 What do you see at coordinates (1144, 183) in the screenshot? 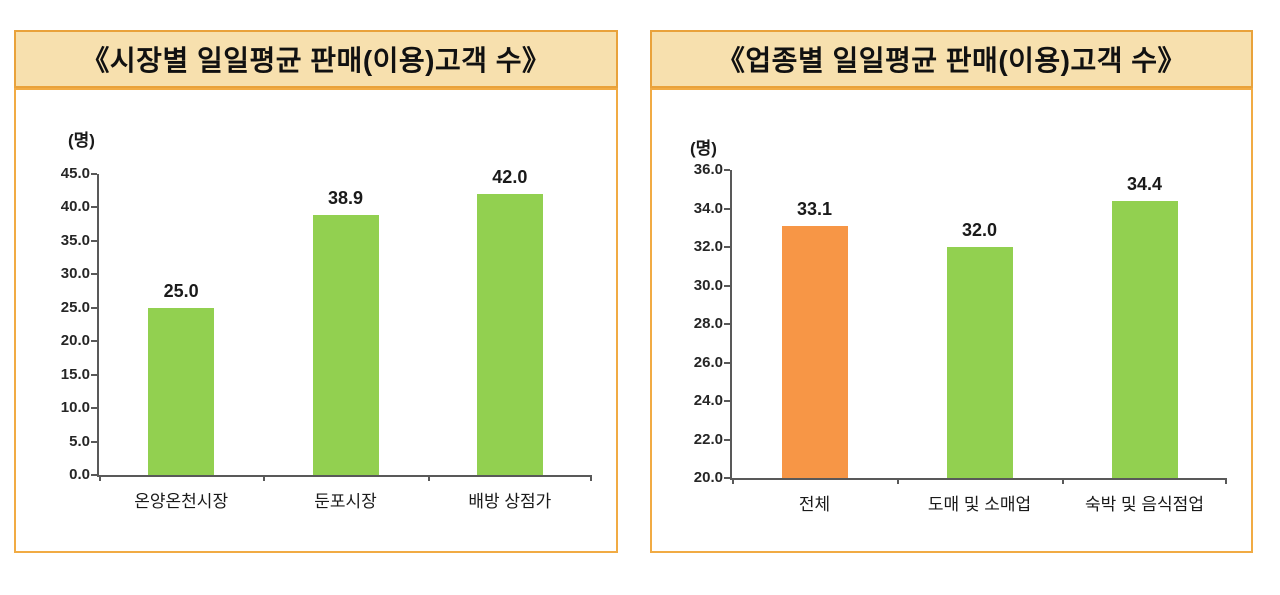
I see `bar-value-label: 34.4` at bounding box center [1144, 183].